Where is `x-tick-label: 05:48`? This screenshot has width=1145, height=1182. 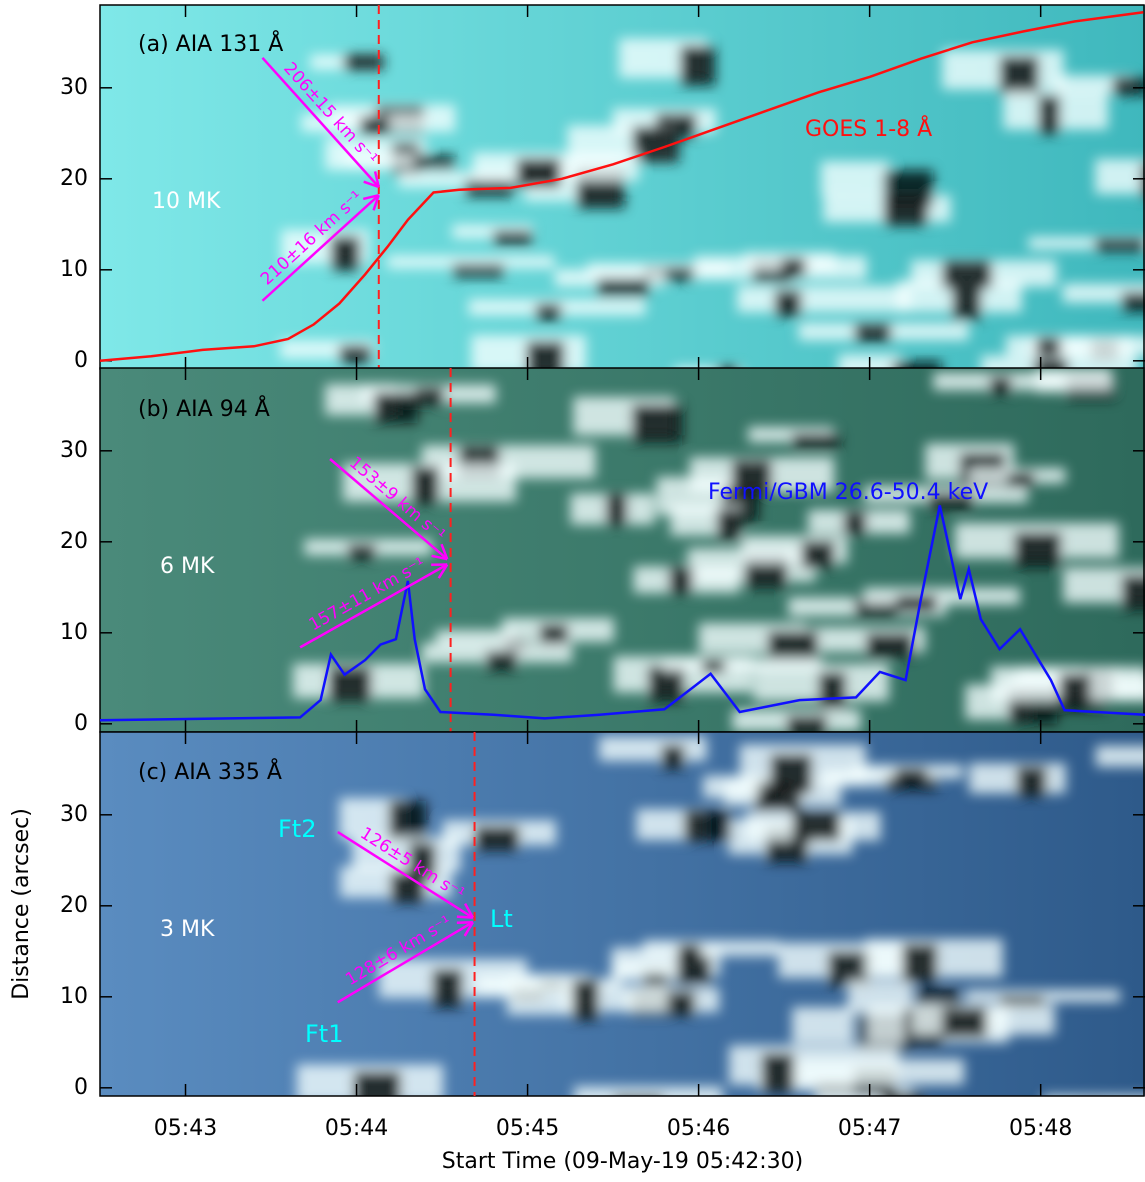 x-tick-label: 05:48 is located at coordinates (1040, 1128).